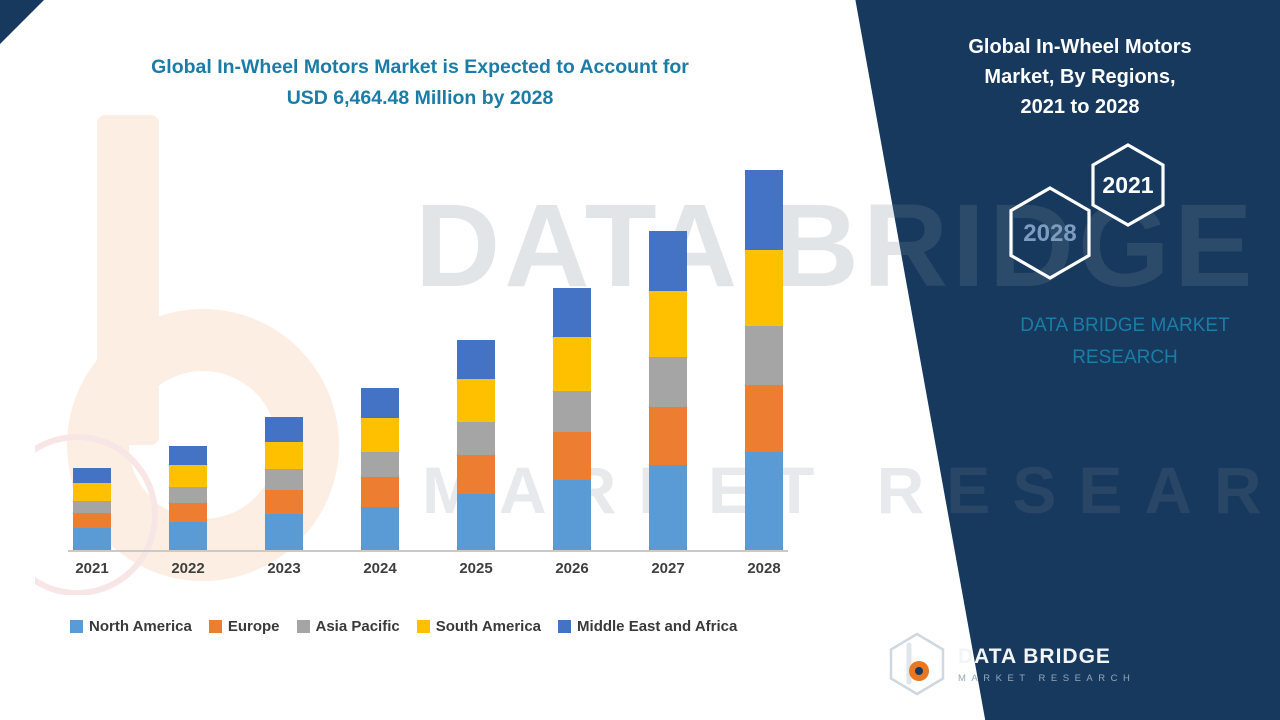 This screenshot has width=1280, height=720. What do you see at coordinates (188, 371) in the screenshot?
I see `bar-column-2022: 2022` at bounding box center [188, 371].